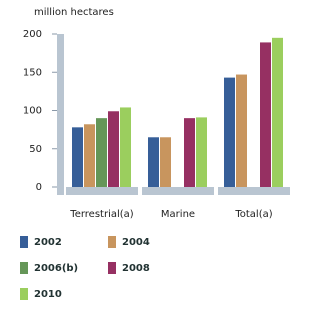  I want to click on y-tick-label: 150, so click(32, 72).